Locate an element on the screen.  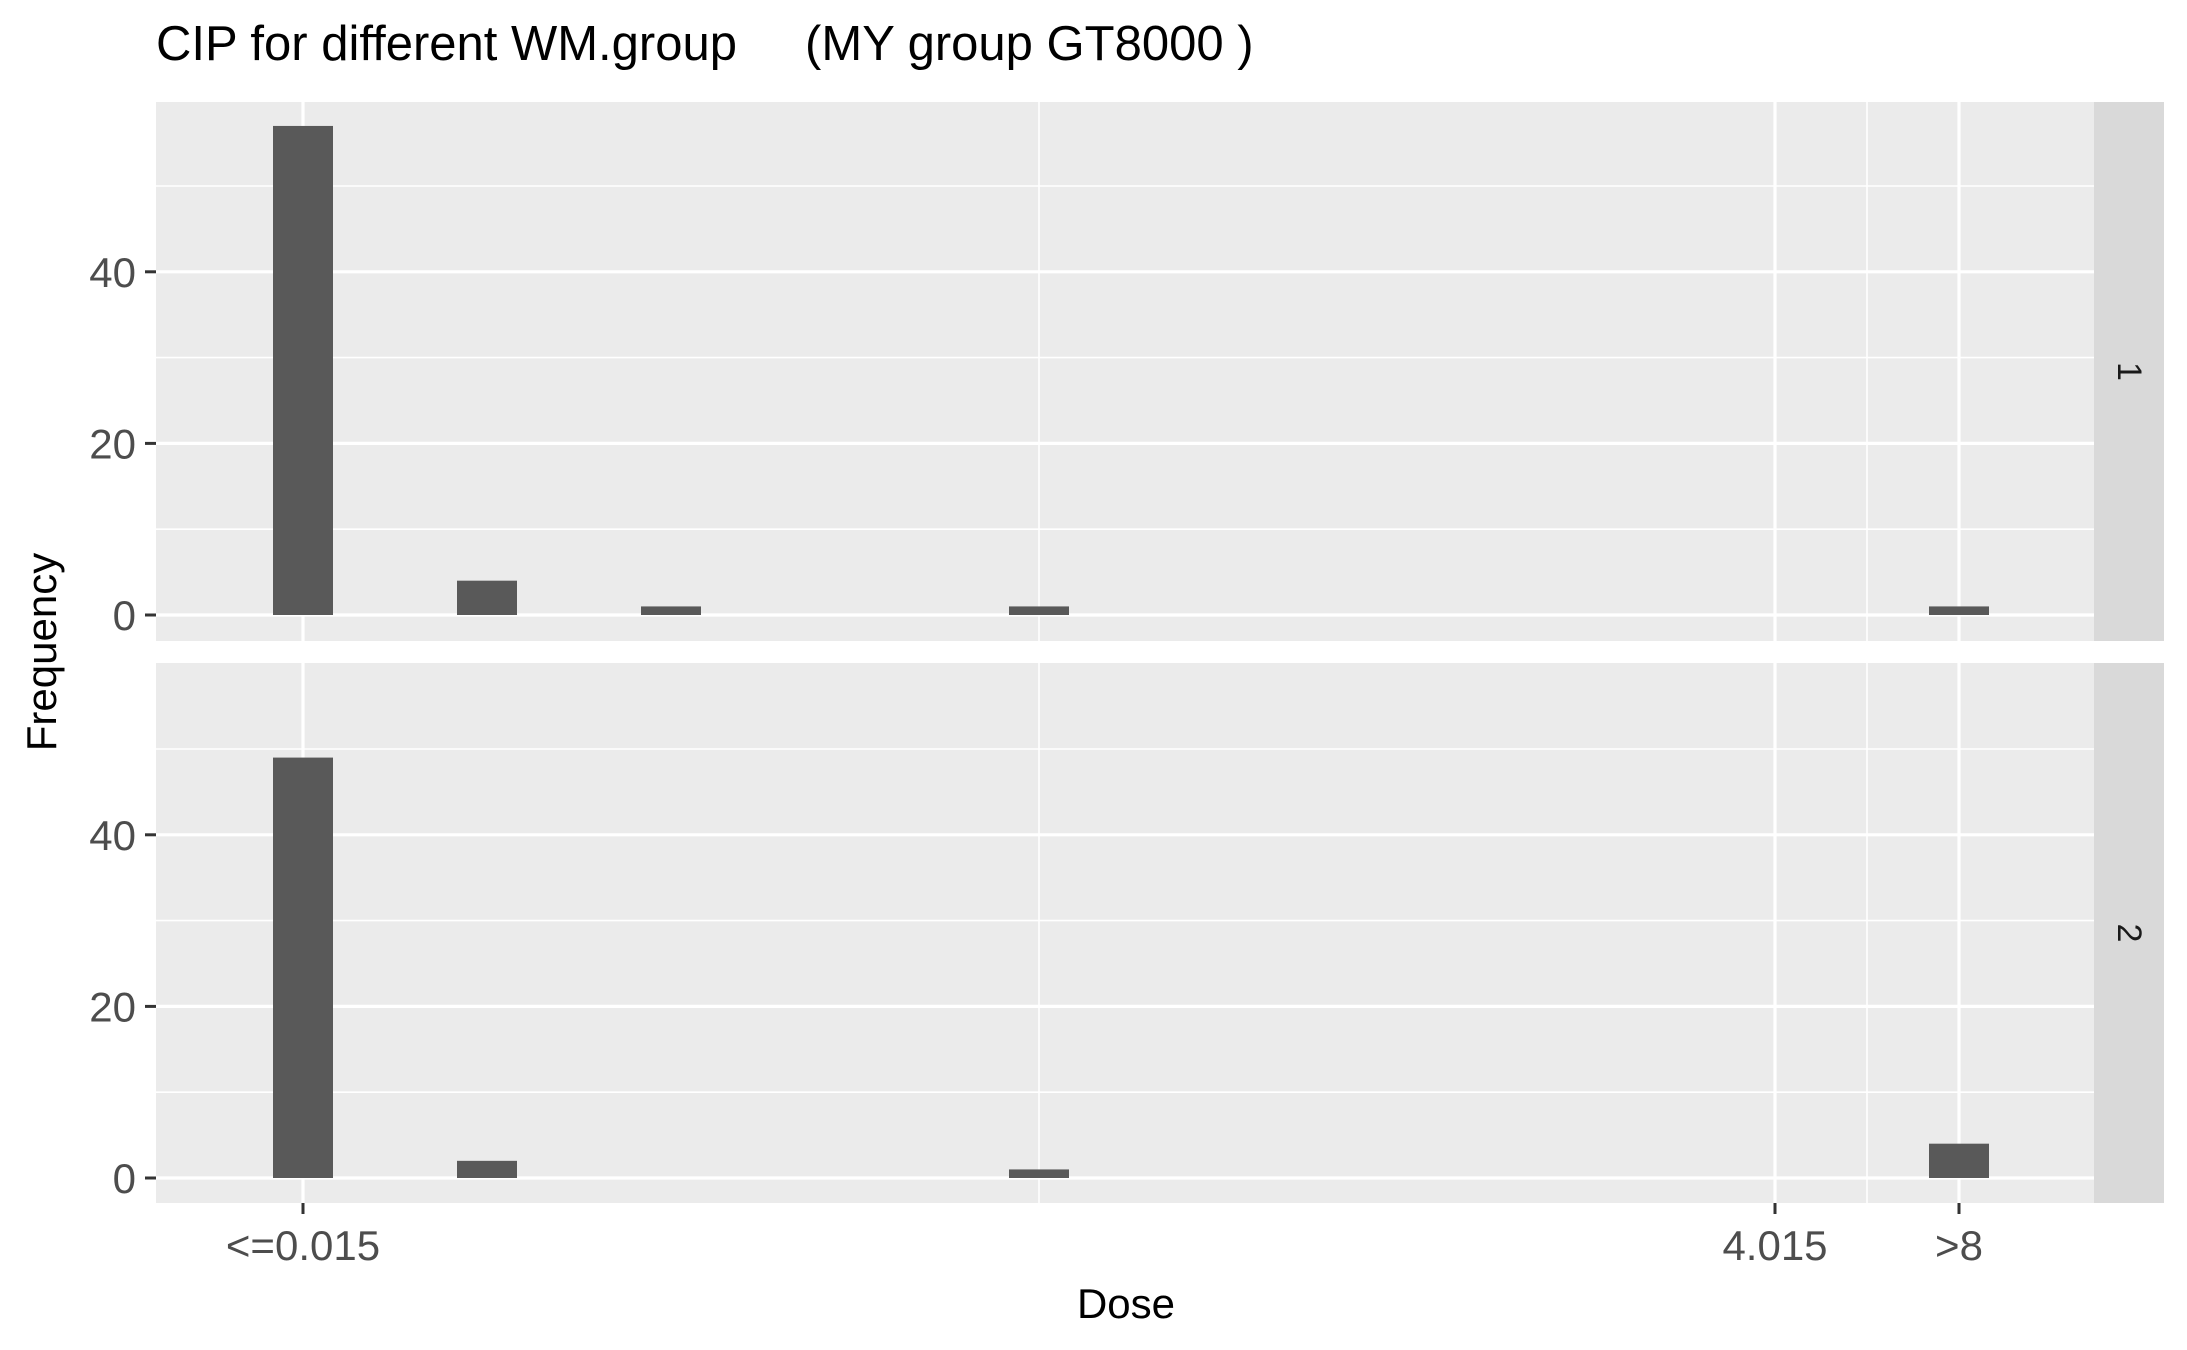
x-tick-label: 4.015 is located at coordinates (1774, 1245).